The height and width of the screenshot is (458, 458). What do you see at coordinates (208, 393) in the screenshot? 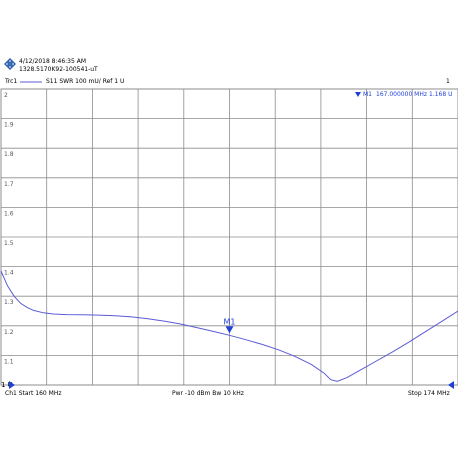
I see `power-bandwidth: Pwr -10 dBm Bw 10 kHz` at bounding box center [208, 393].